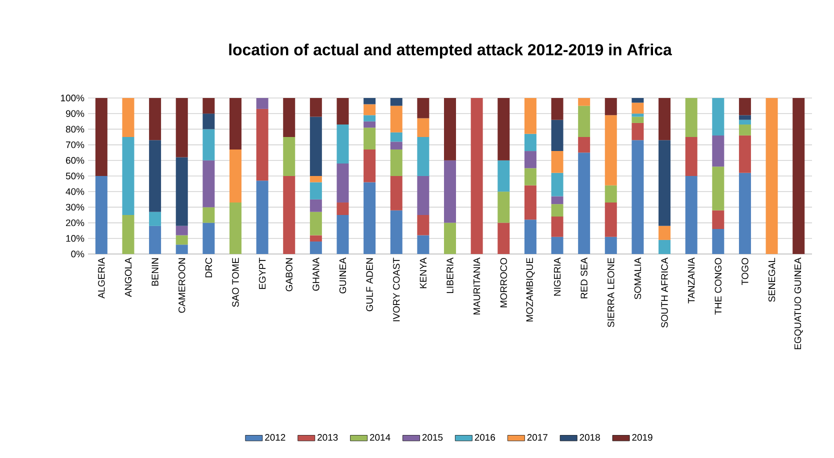 This screenshot has height=458, width=834. I want to click on legend-label: 2013, so click(328, 437).